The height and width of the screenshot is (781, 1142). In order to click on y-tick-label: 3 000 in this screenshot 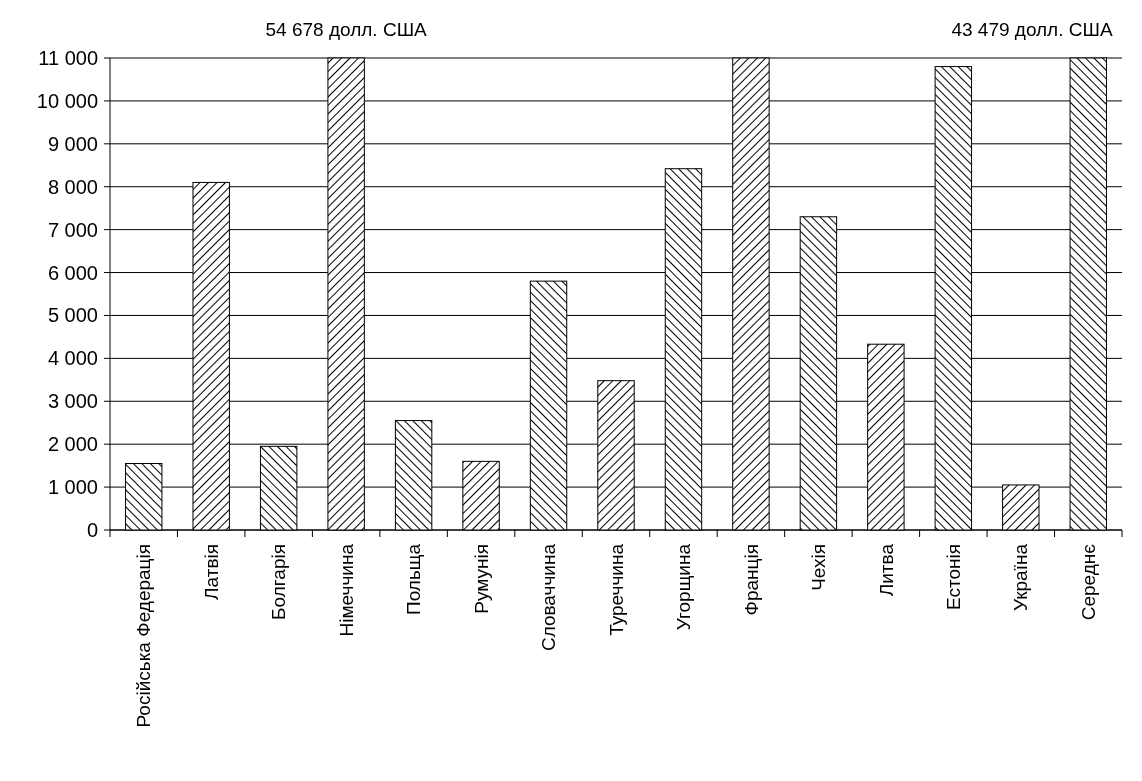, I will do `click(72, 401)`.